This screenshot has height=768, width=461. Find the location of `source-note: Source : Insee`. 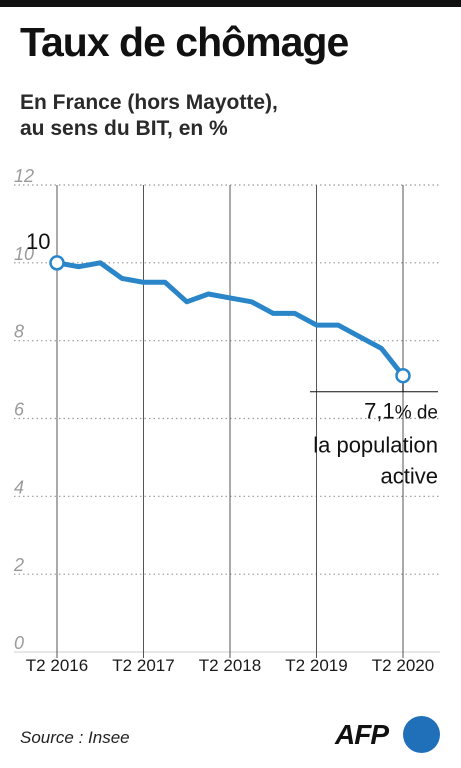

source-note: Source : Insee is located at coordinates (75, 737).